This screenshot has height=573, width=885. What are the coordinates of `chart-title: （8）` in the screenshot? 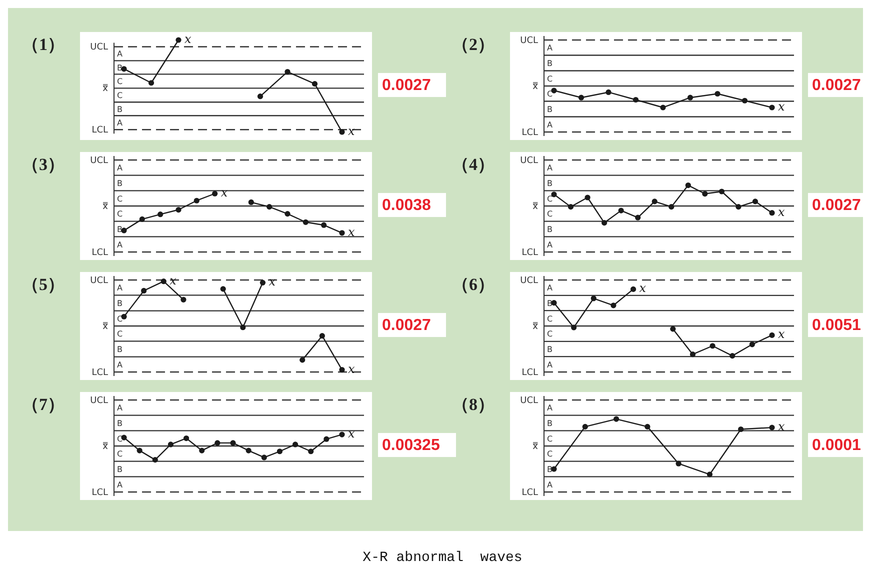 It's located at (473, 404).